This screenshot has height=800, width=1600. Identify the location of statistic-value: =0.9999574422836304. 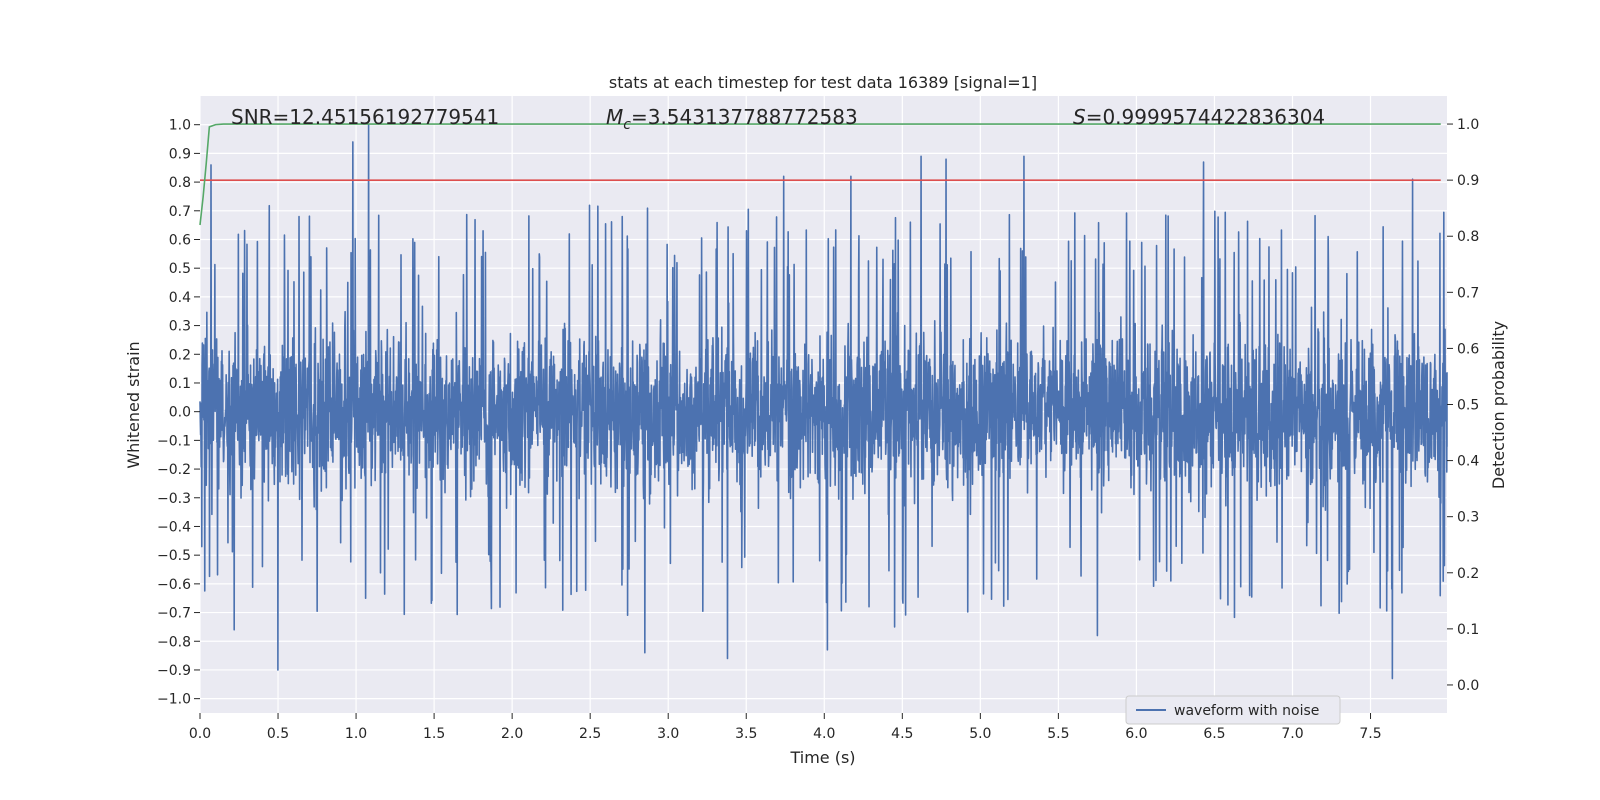
(1205, 117).